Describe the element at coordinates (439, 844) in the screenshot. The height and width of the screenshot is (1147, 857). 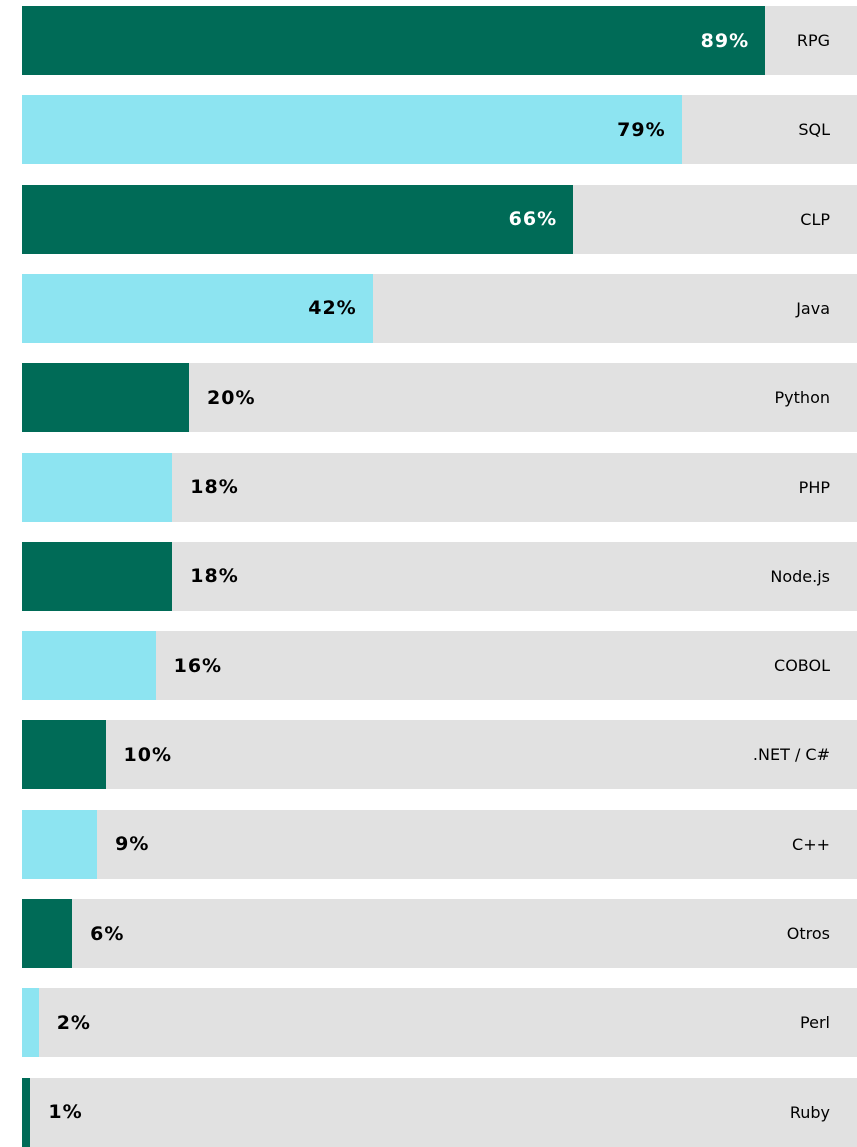
I see `bar-row: 9% C++` at that location.